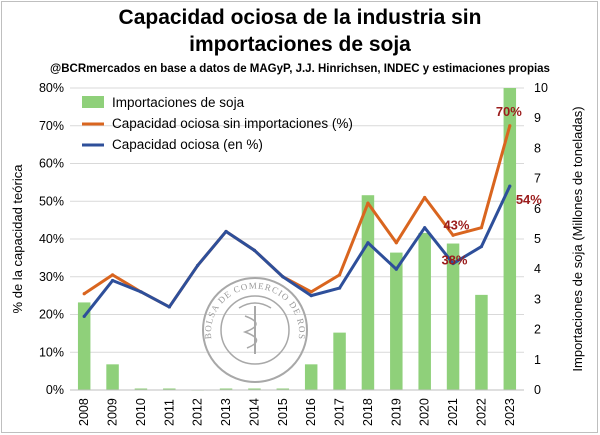 The height and width of the screenshot is (435, 600). Describe the element at coordinates (226, 231) in the screenshot. I see `point-capacidad-ociosa-2013` at that location.